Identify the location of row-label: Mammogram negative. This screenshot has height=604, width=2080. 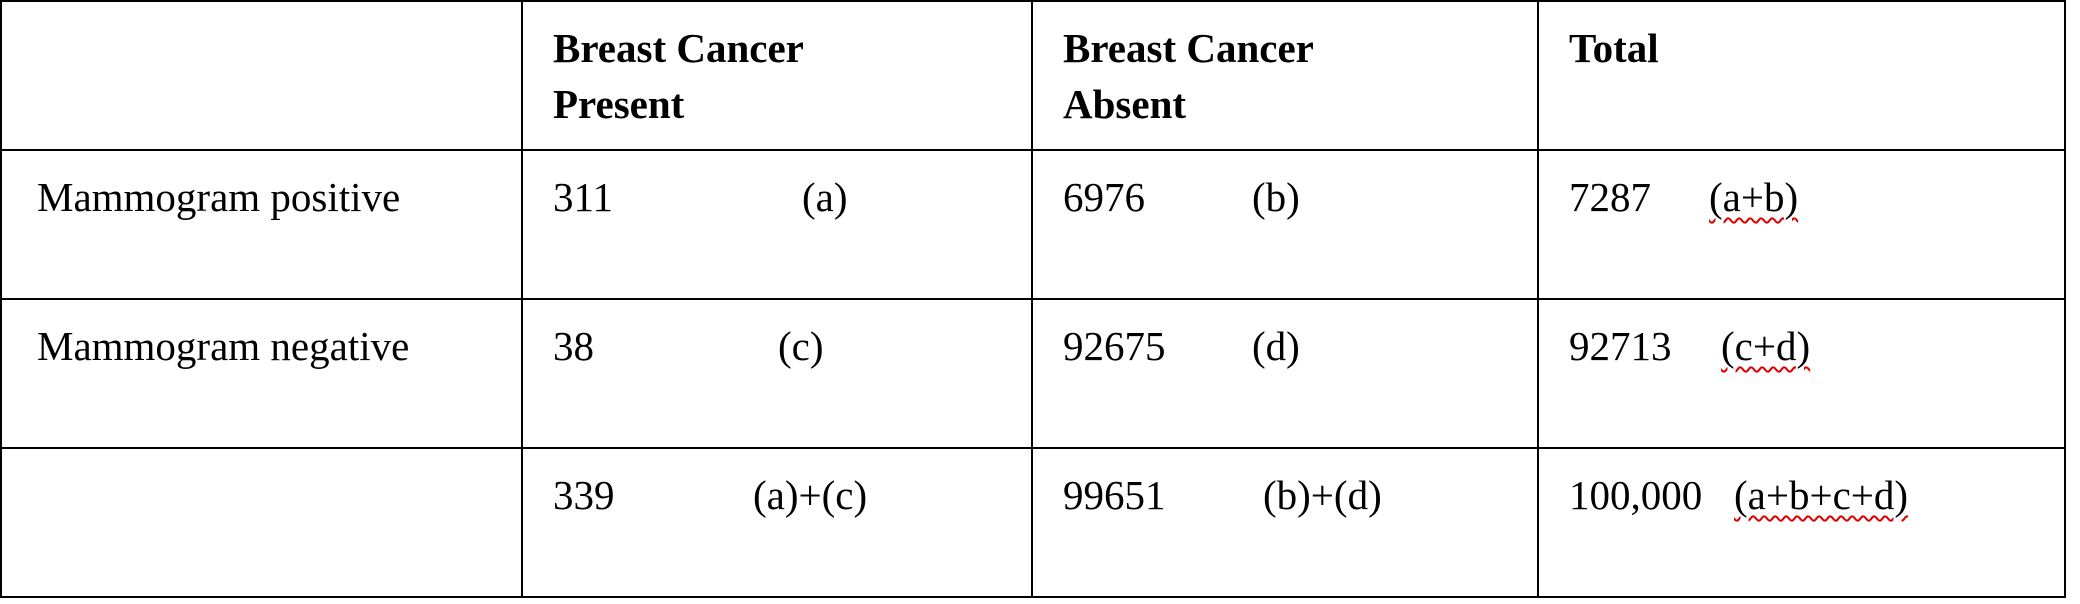
(223, 346).